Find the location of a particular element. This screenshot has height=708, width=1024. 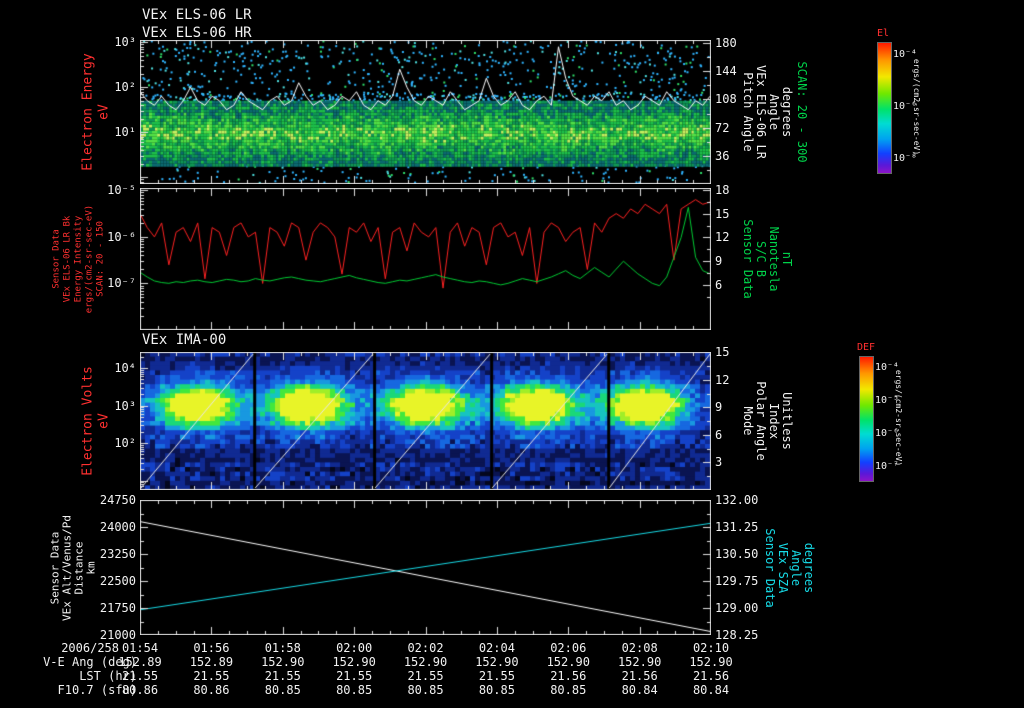

right-tick-label: 36 is located at coordinates (722, 155).